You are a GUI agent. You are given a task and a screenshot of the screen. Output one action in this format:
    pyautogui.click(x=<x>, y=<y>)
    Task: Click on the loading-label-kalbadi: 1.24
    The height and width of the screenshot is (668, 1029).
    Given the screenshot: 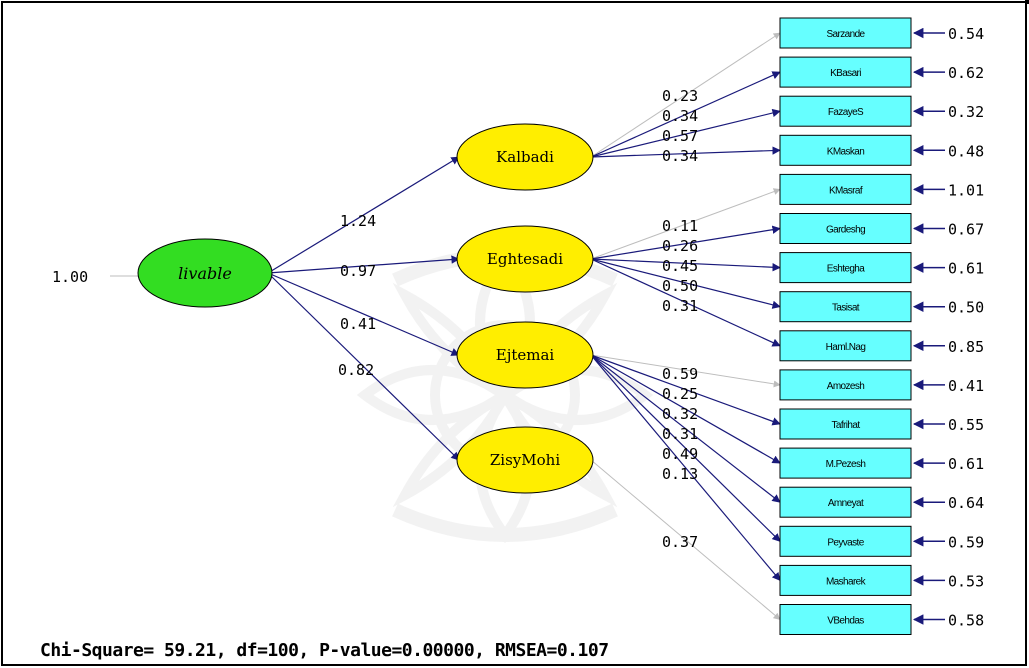 What is the action you would take?
    pyautogui.click(x=358, y=221)
    